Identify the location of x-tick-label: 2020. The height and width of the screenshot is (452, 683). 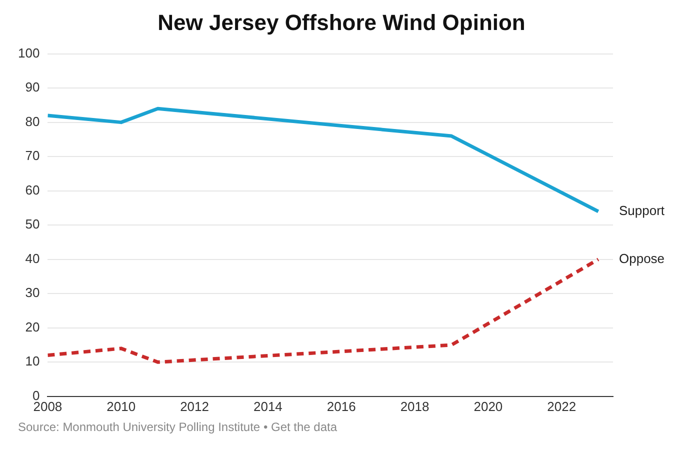
(488, 406).